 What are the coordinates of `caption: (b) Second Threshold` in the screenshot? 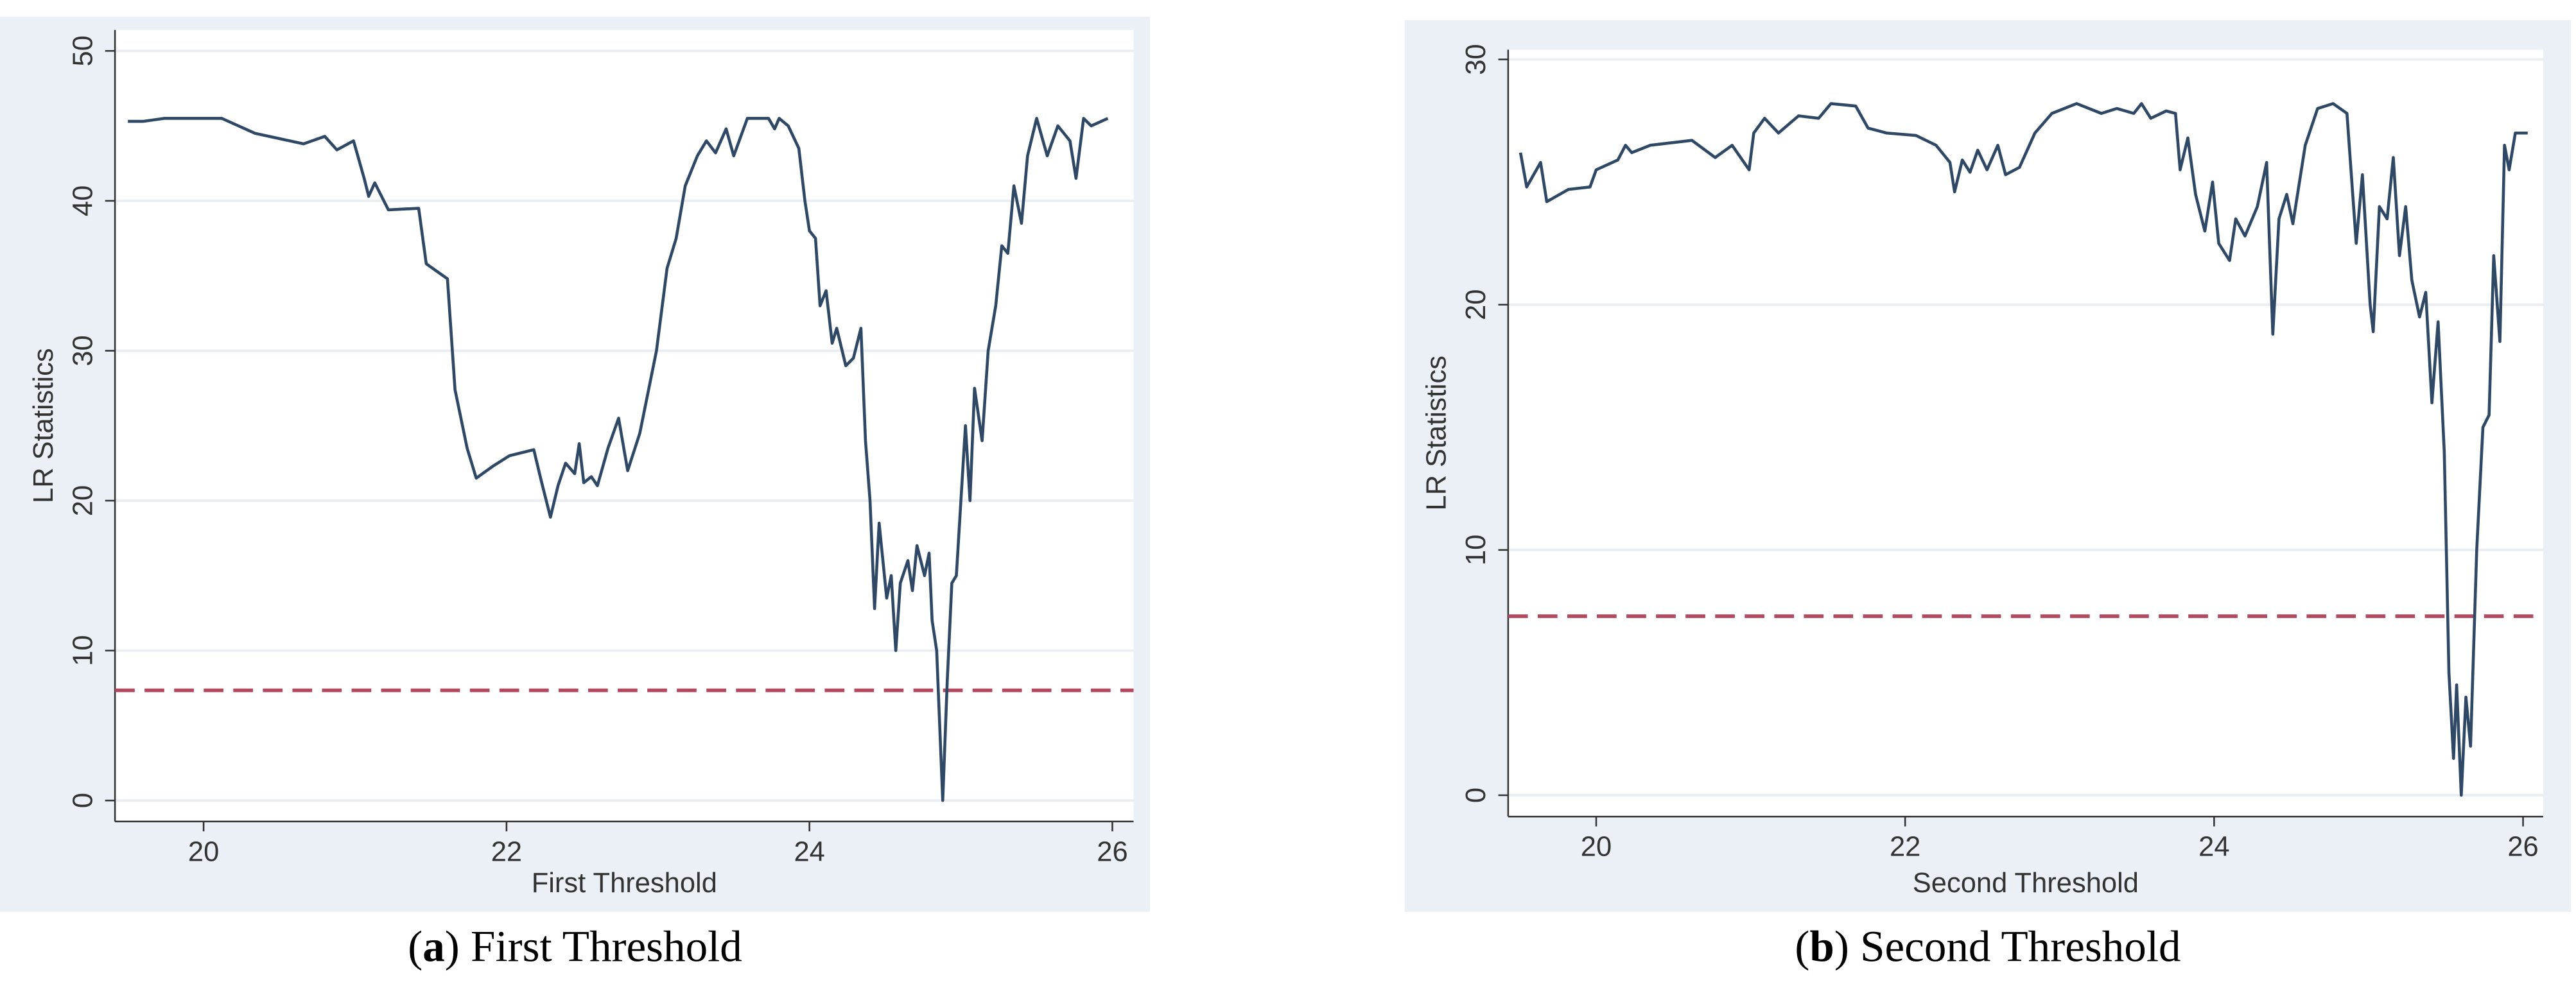 It's located at (1987, 945).